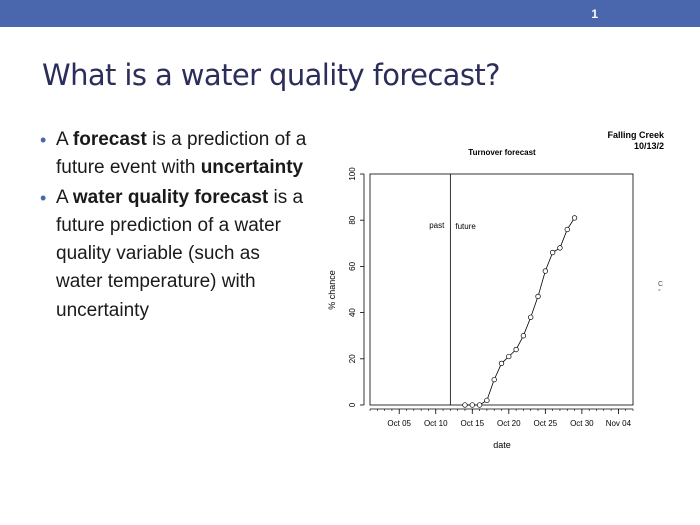  I want to click on future-label: future, so click(465, 226).